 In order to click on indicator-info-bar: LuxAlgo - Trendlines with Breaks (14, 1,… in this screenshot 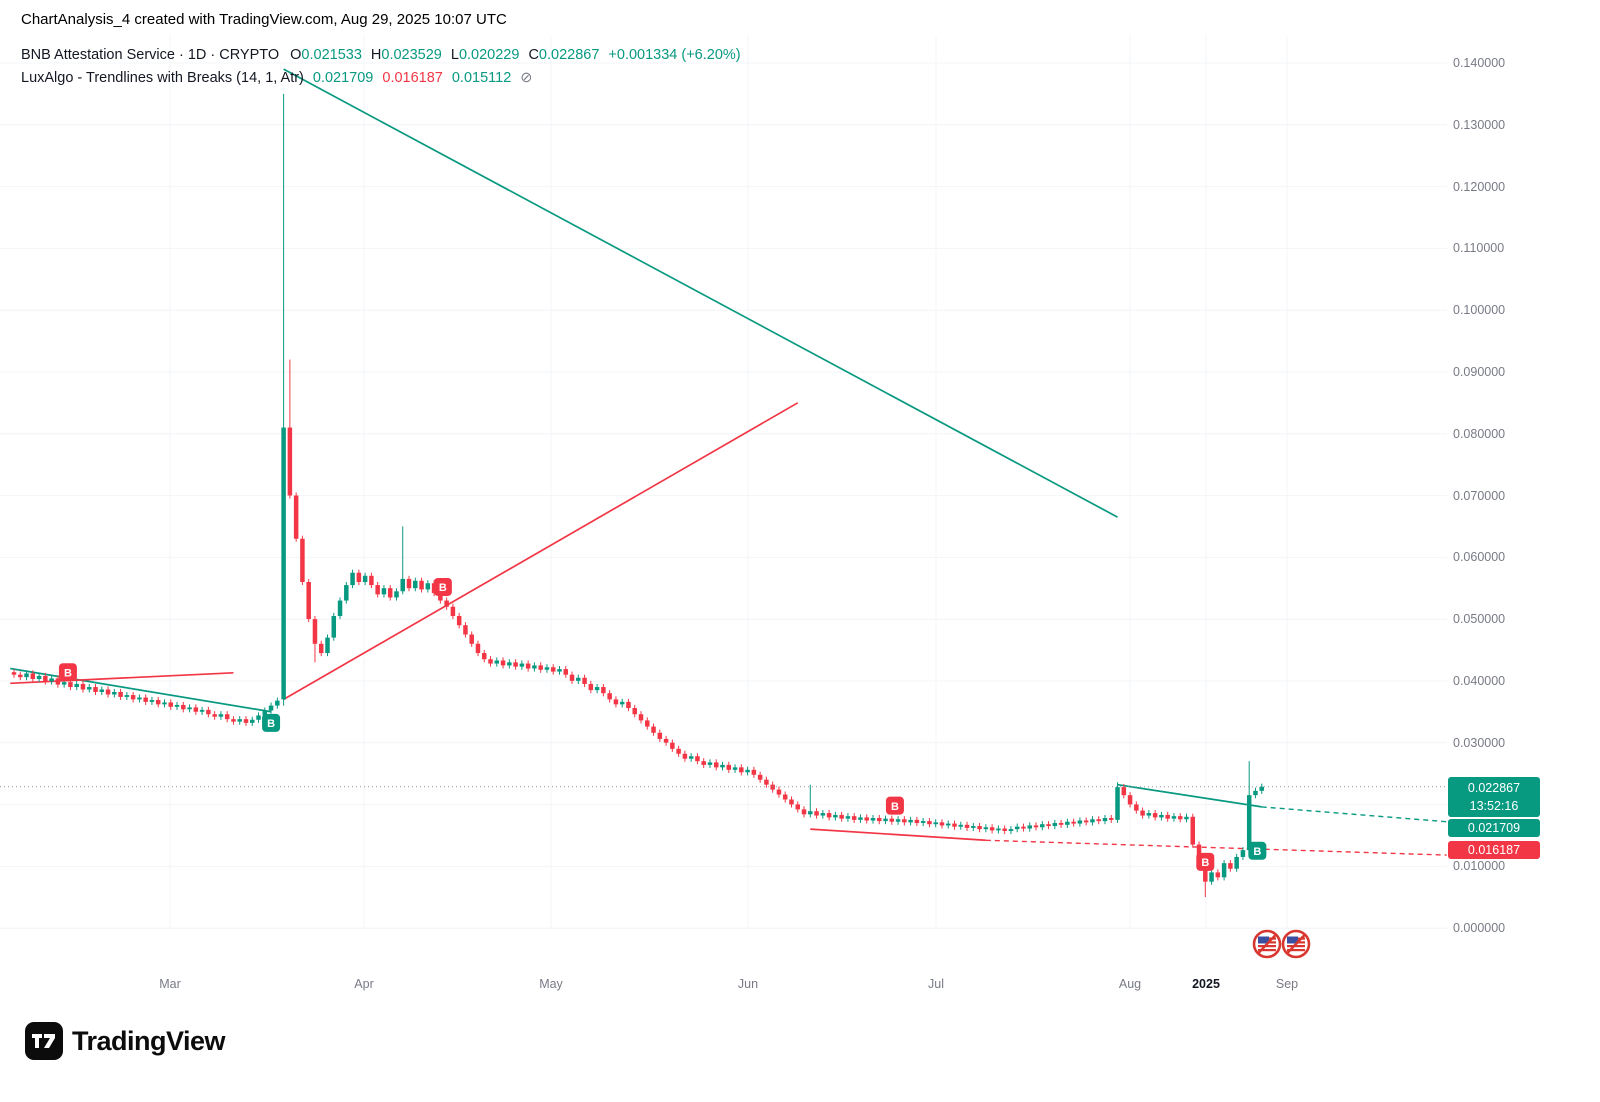, I will do `click(276, 78)`.